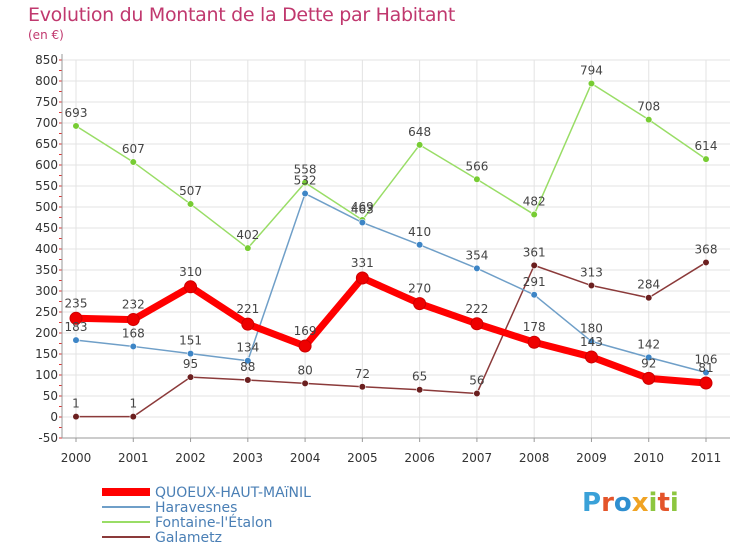  Describe the element at coordinates (648, 344) in the screenshot. I see `data-label: 142` at that location.